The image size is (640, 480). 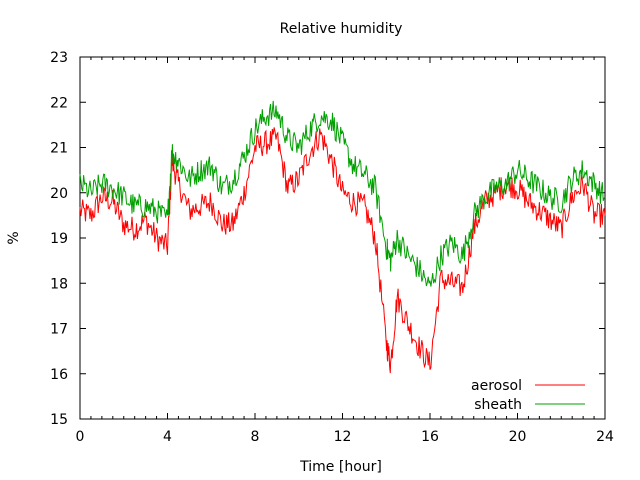 What do you see at coordinates (59, 239) in the screenshot?
I see `y-tick-label: 19` at bounding box center [59, 239].